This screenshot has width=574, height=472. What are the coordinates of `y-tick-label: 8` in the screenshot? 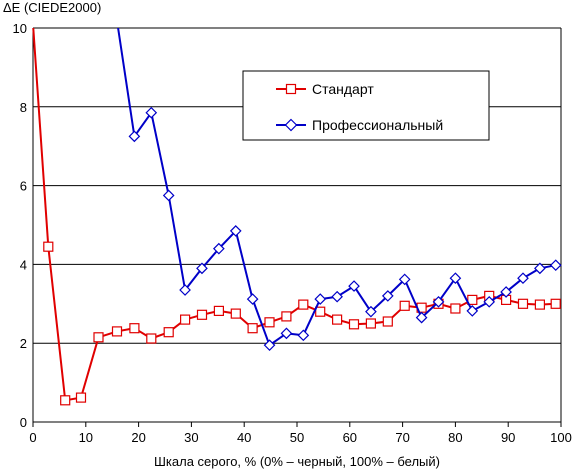 It's located at (23, 107).